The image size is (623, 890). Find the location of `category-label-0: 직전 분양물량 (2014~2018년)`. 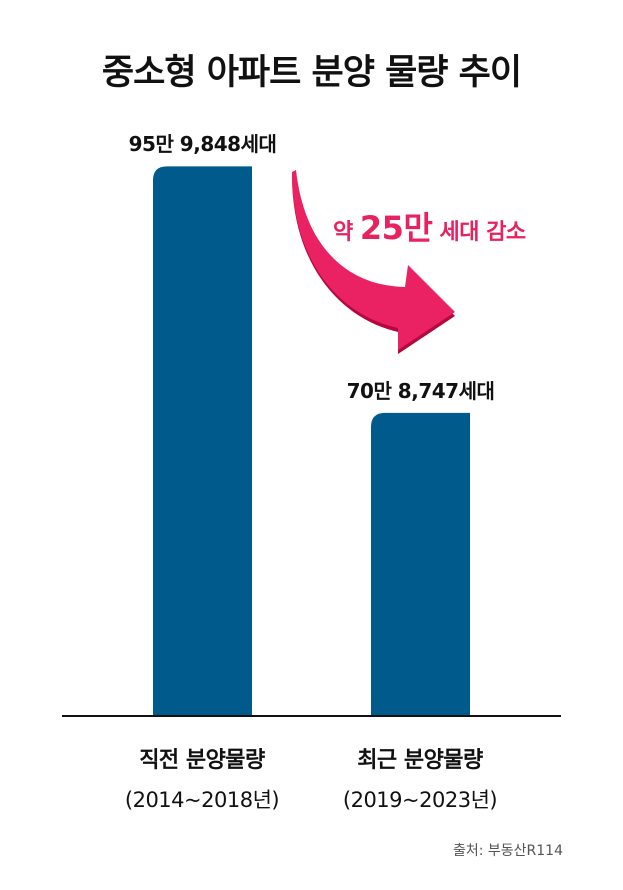

category-label-0: 직전 분양물량 (2014~2018년) is located at coordinates (202, 778).